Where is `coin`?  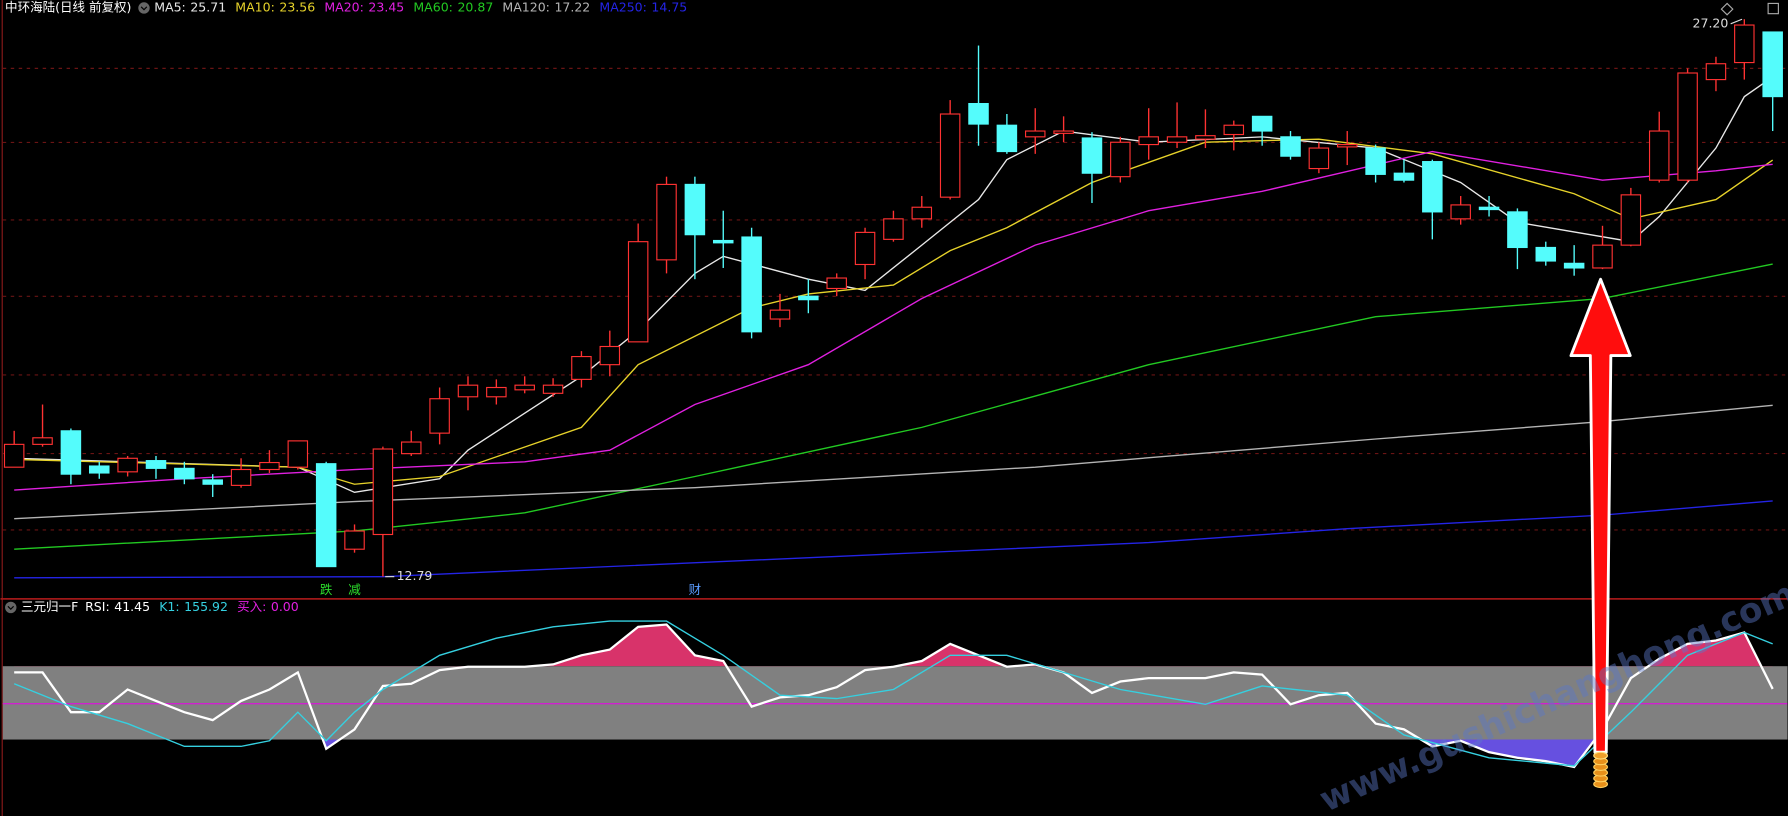
coin is located at coordinates (1600, 755).